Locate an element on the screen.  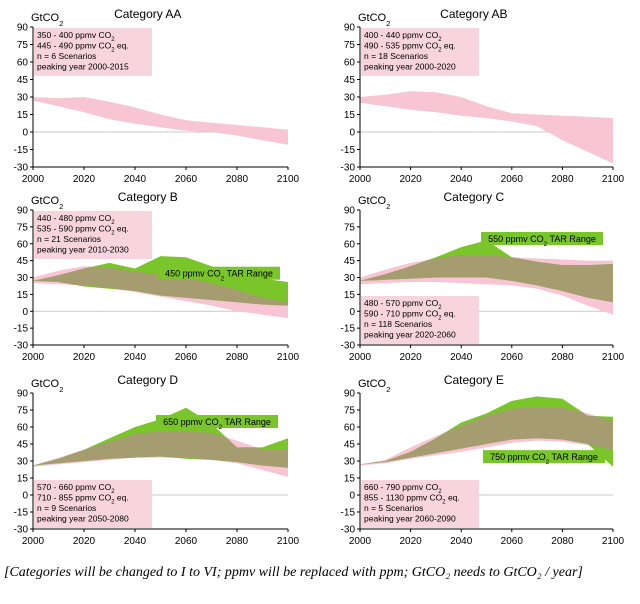
scenario-info-line: 710 - 855 ppmv CO2 eq. is located at coordinates (83, 499).